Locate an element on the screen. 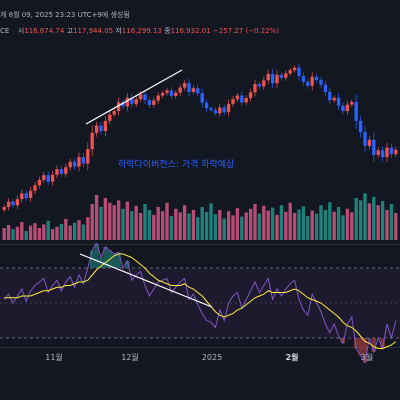 This screenshot has width=400, height=400. low-label: 저 is located at coordinates (118, 31).